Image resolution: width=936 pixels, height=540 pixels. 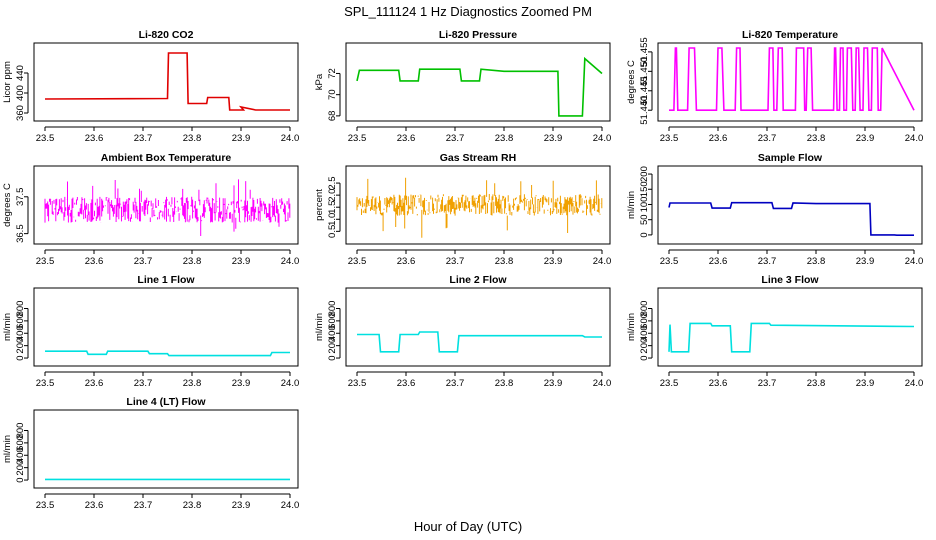 I want to click on panel-title: Gas Stream RH, so click(x=478, y=158).